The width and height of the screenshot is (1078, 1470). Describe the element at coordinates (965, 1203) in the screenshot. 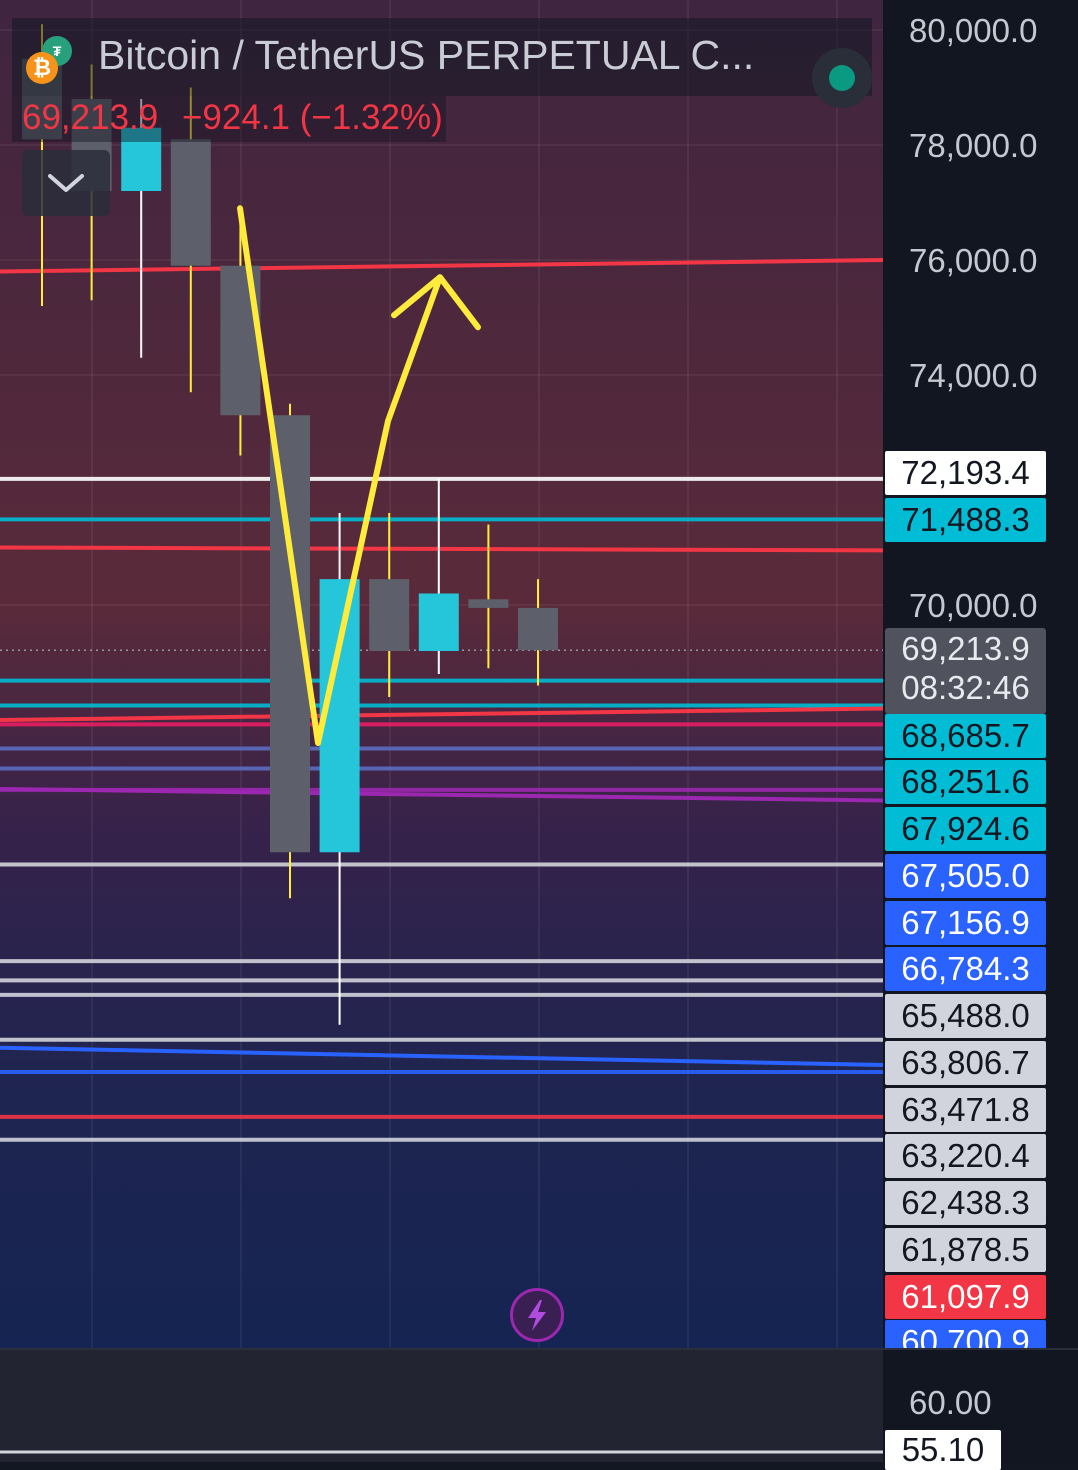

I see `price-level-label: 62,438.3` at that location.